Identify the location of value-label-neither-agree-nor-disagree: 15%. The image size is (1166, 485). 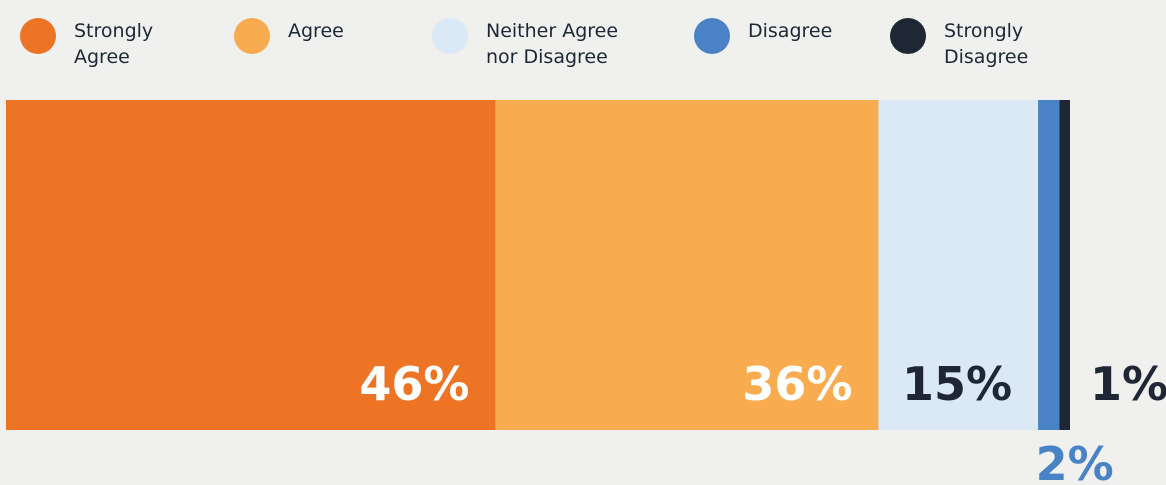
(957, 384).